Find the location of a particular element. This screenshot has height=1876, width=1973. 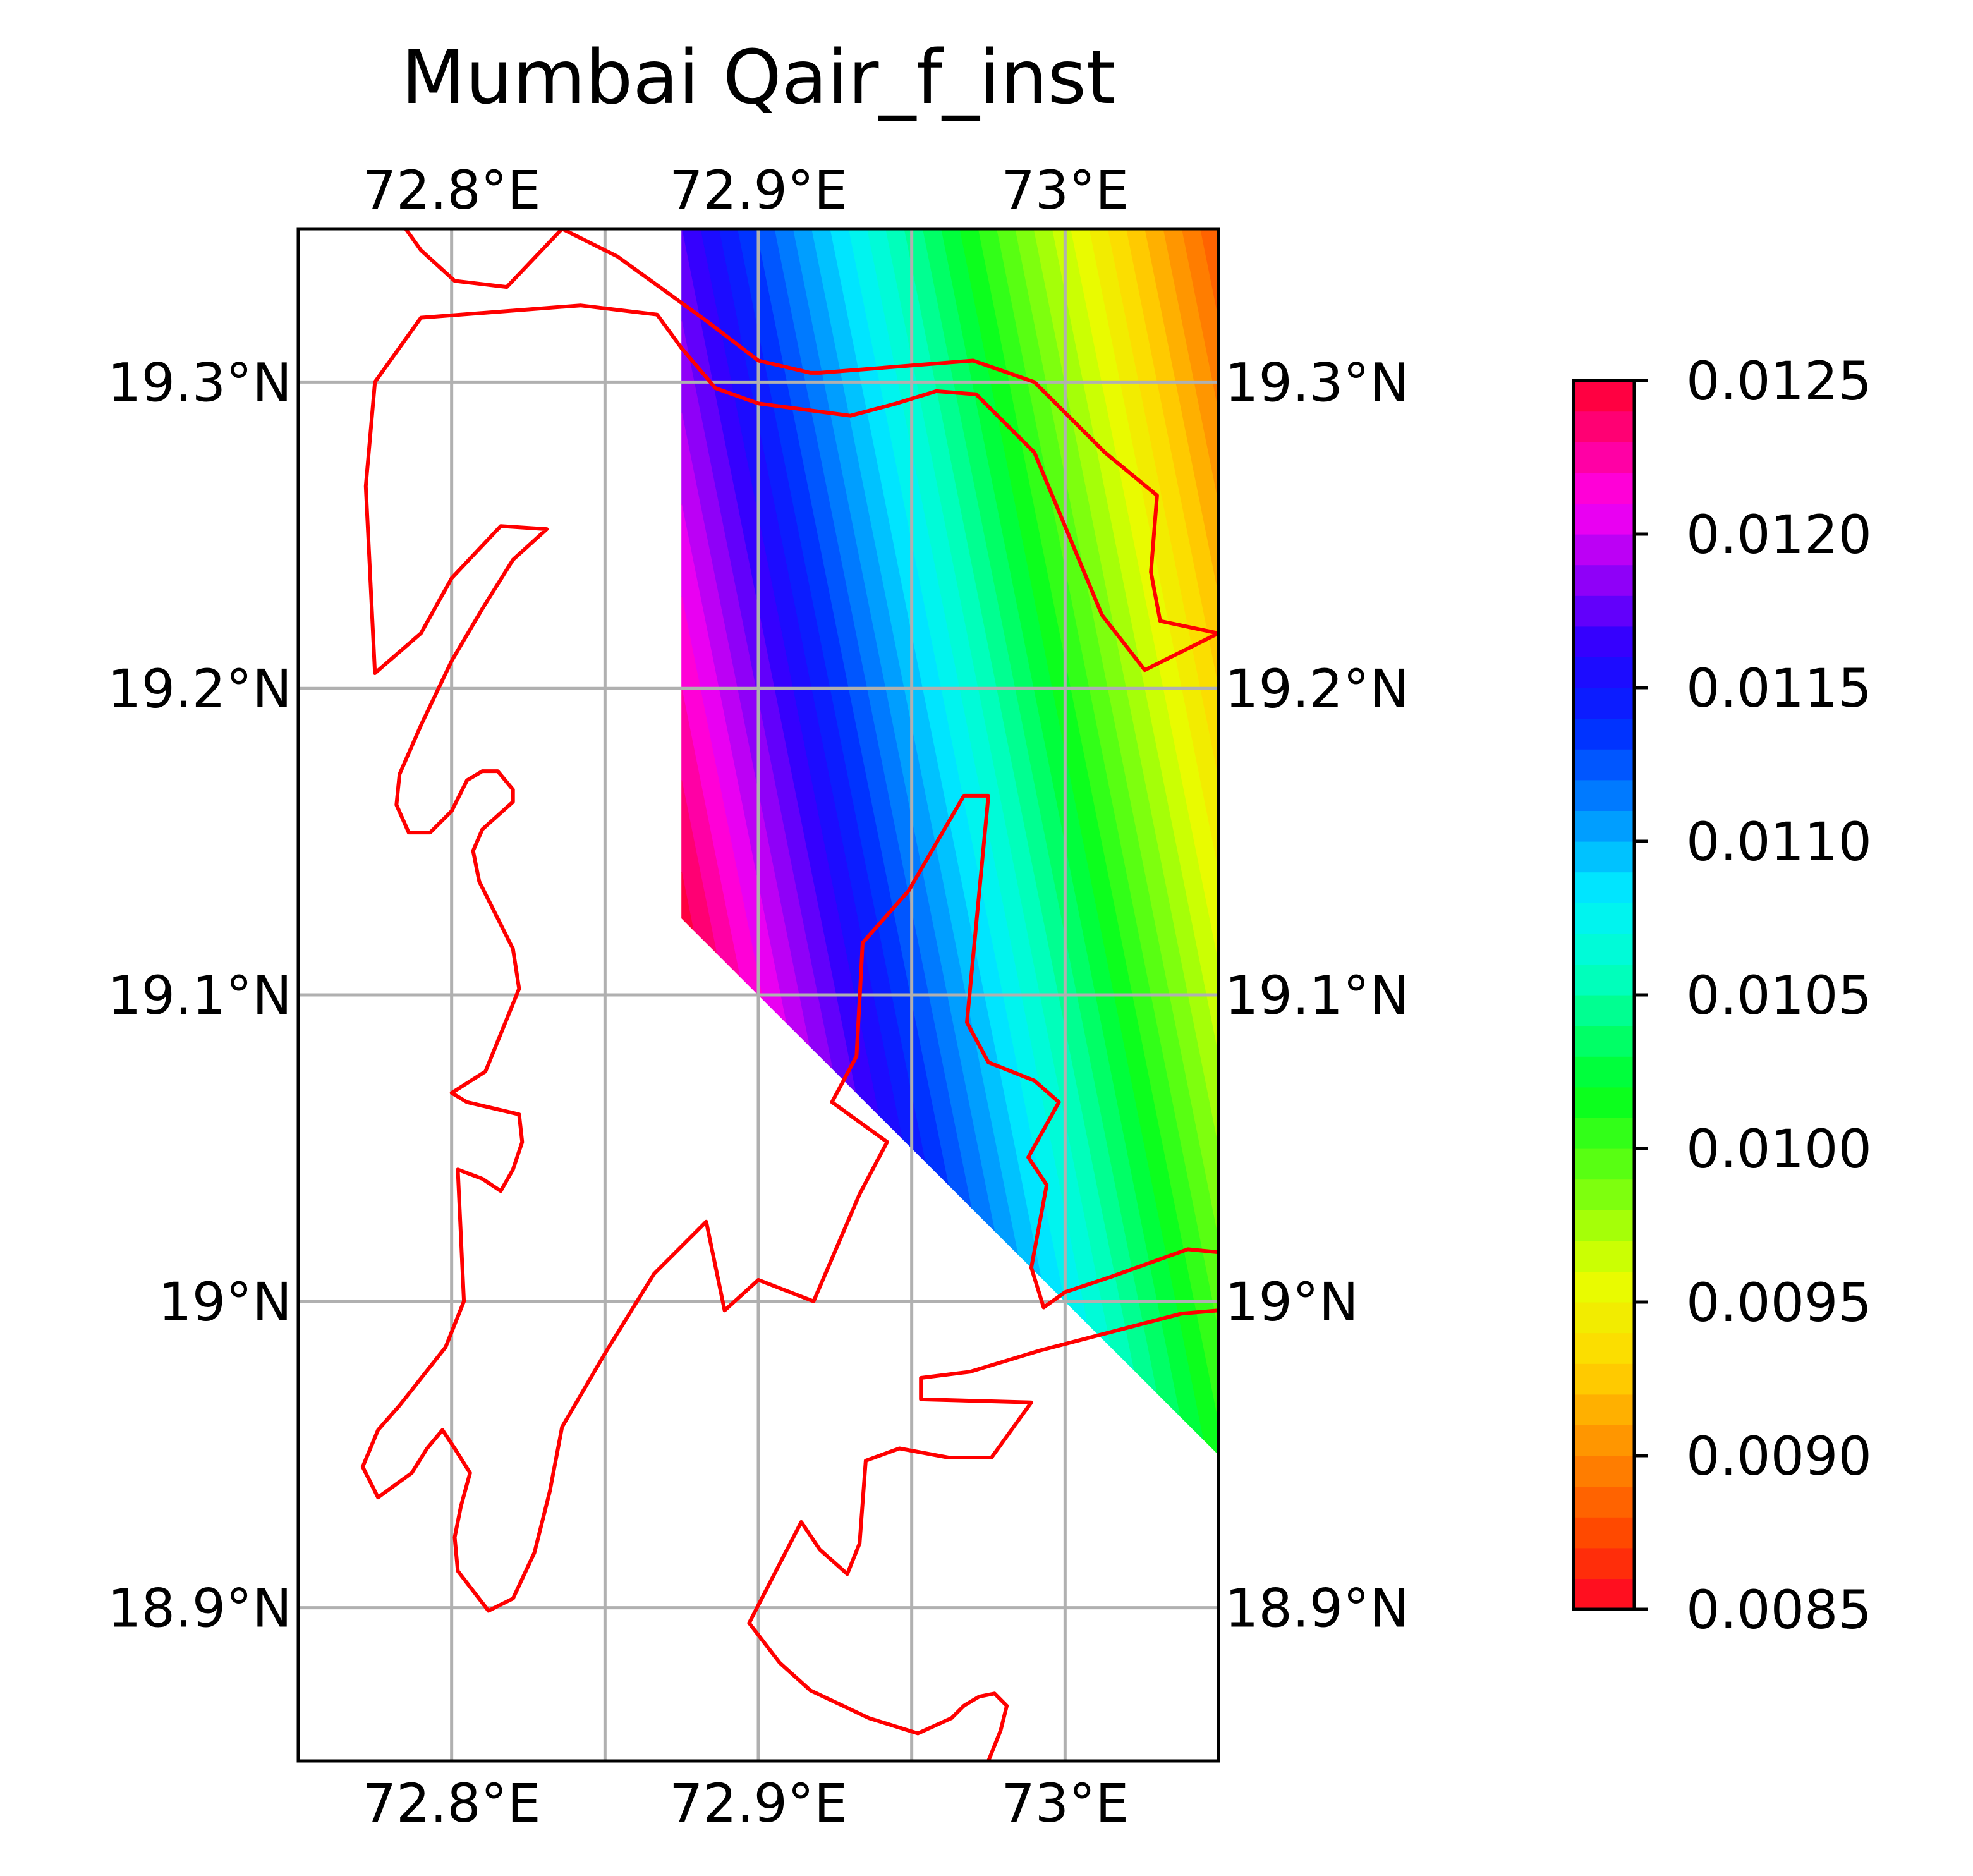

lat-tick-label-right: 19.1°N is located at coordinates (1317, 995).